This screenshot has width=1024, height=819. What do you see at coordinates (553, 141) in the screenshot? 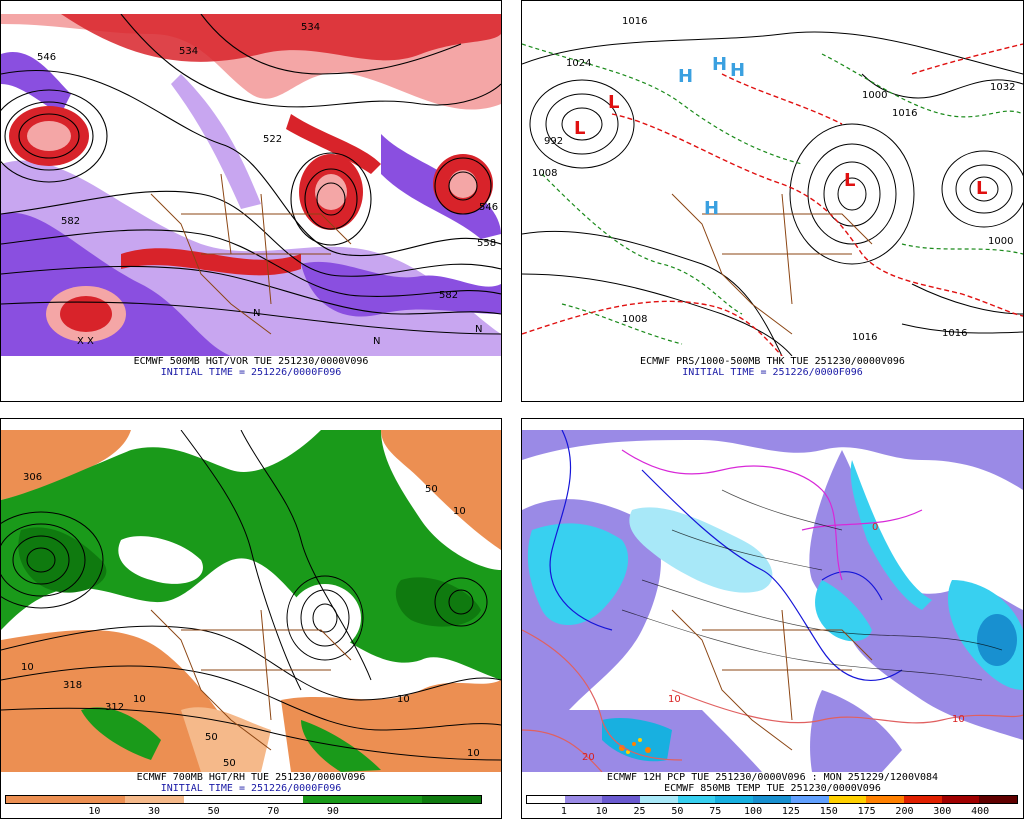
I see `isobar-label: 992` at bounding box center [553, 141].